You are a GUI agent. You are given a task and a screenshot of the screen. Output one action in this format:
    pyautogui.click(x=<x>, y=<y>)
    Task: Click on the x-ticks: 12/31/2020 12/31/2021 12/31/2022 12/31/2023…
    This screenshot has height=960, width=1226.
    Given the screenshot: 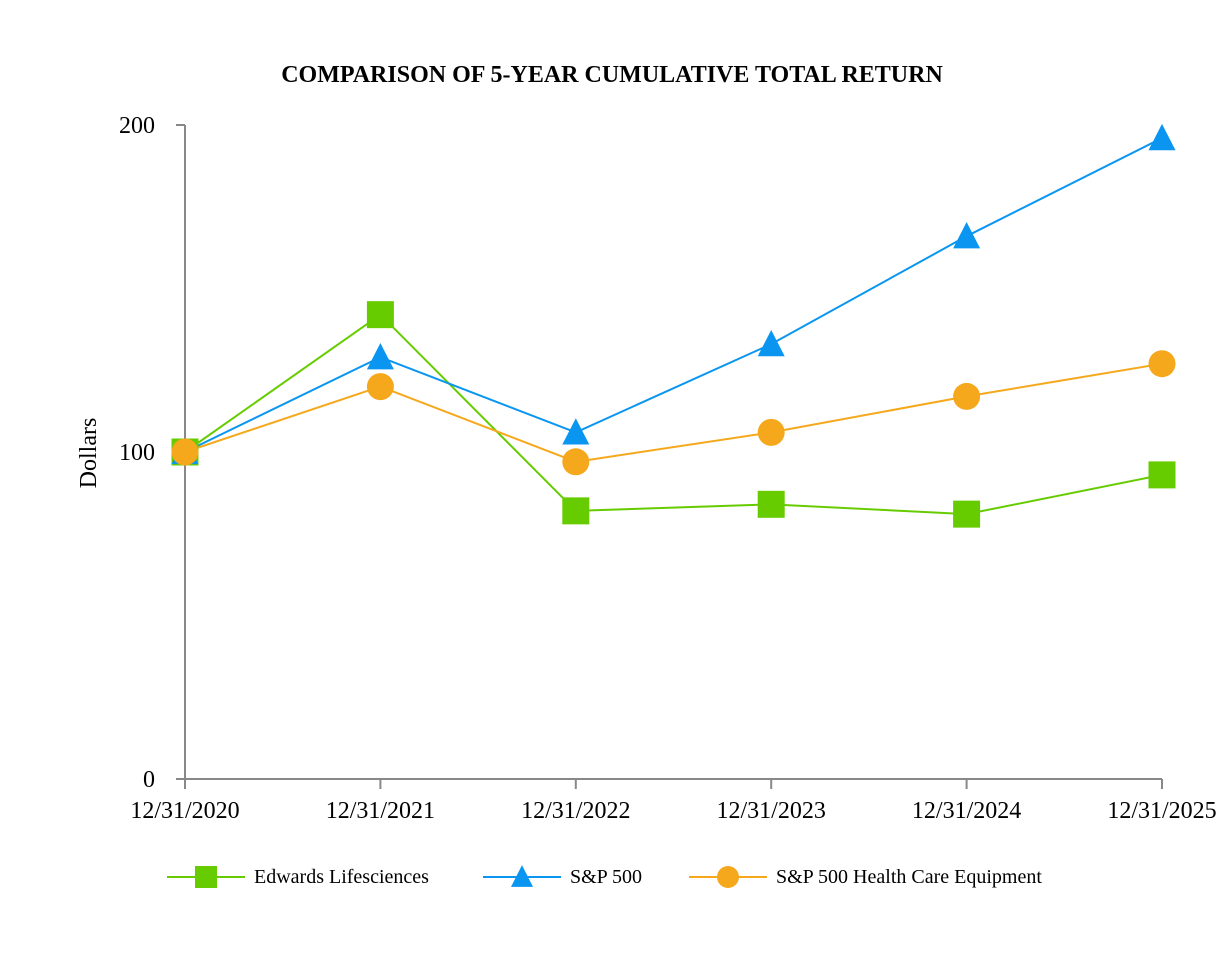 What is the action you would take?
    pyautogui.click(x=673, y=801)
    